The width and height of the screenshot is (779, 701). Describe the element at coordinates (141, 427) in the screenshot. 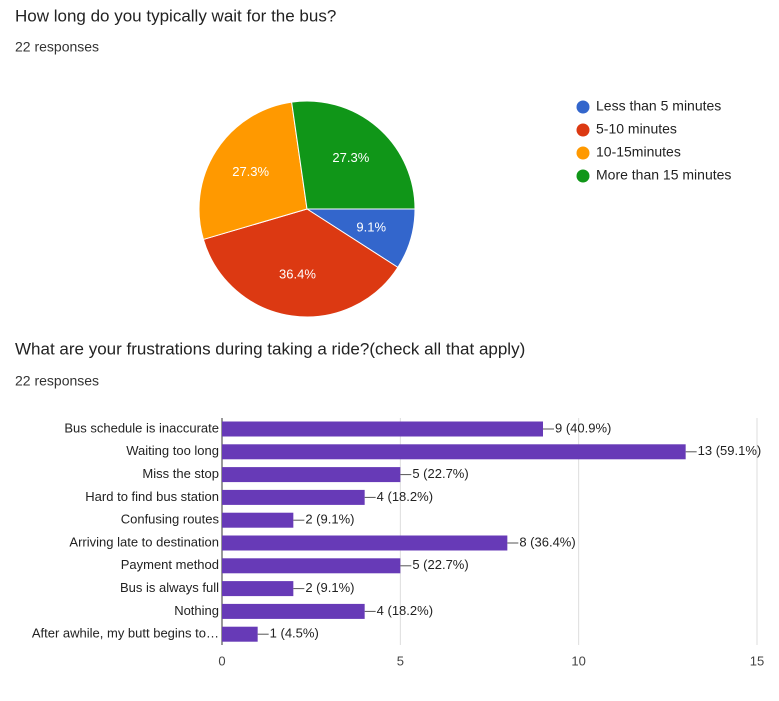

I see `y-tick-label: Bus schedule is inaccurate` at that location.